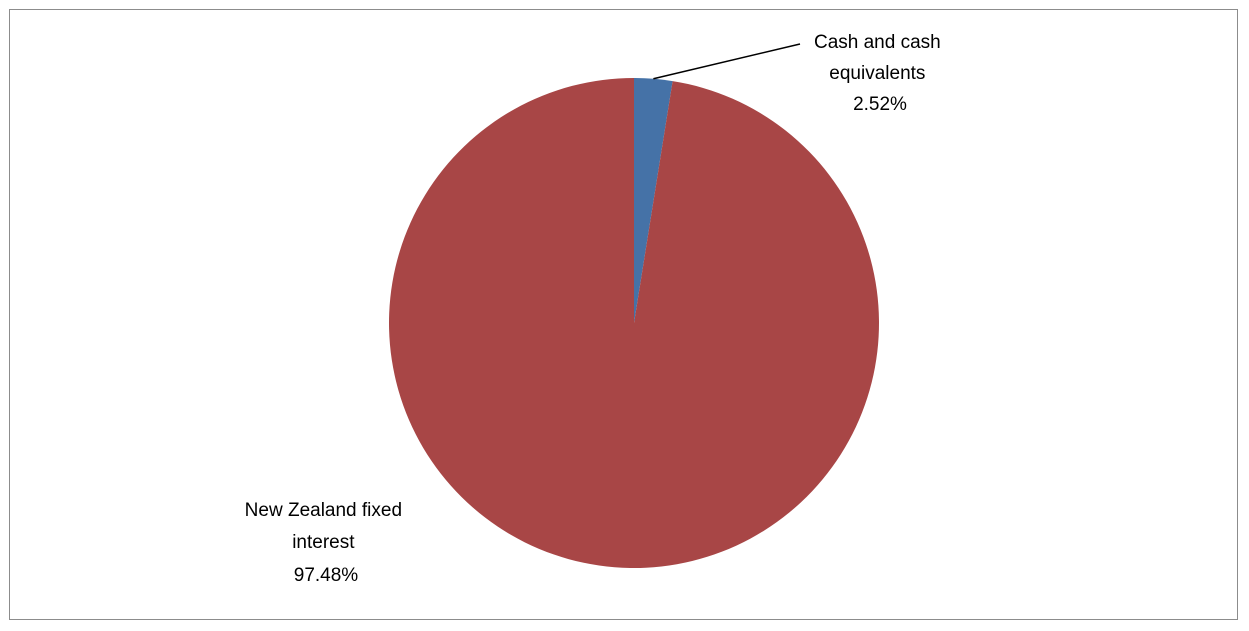 The width and height of the screenshot is (1249, 631). What do you see at coordinates (653, 200) in the screenshot?
I see `pie-slice-cash` at bounding box center [653, 200].